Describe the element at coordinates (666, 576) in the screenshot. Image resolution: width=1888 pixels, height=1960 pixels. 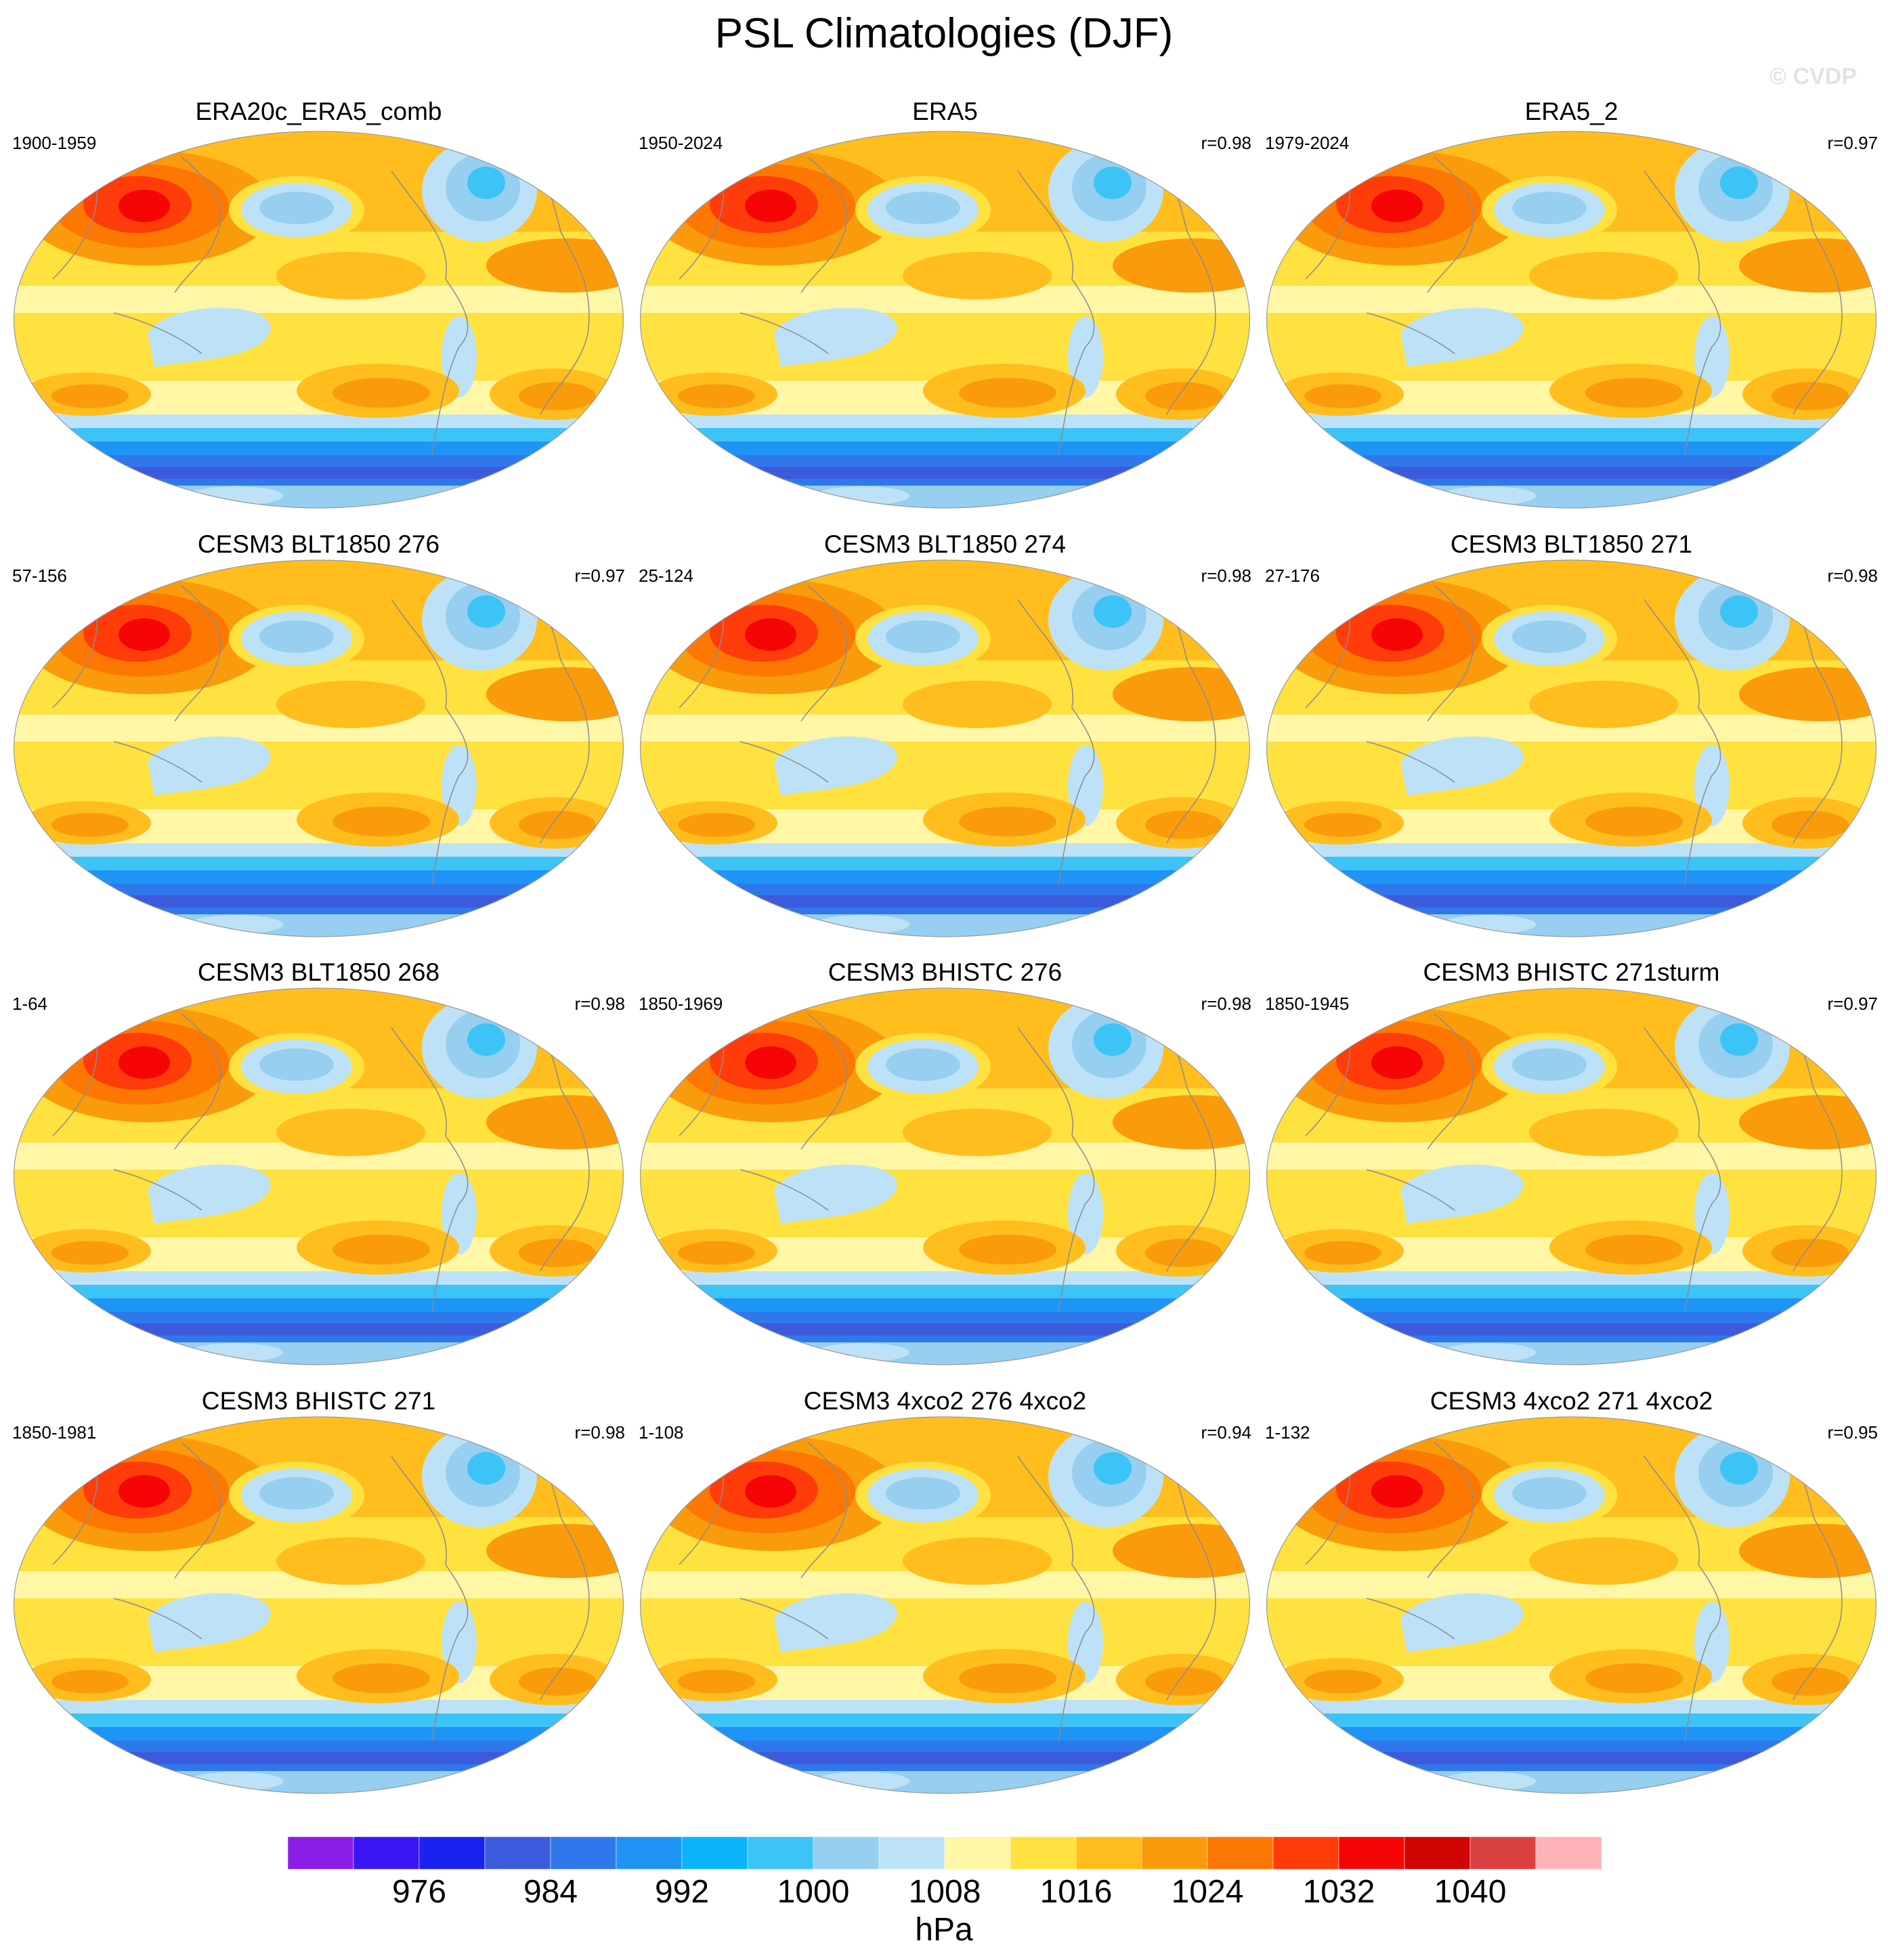
I see `panel-period: 25-124` at that location.